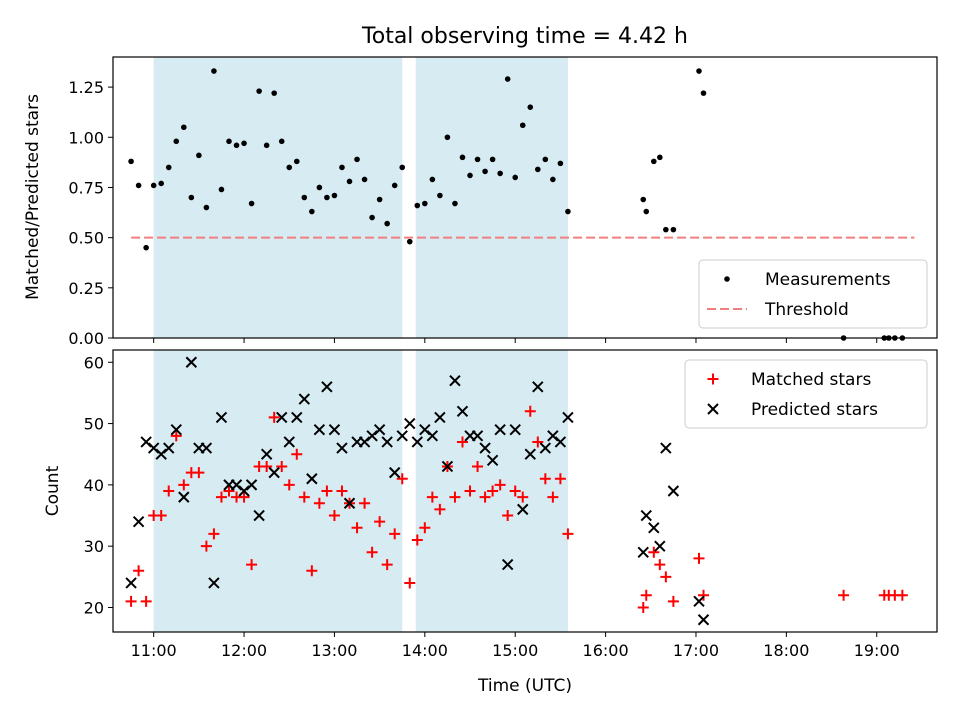 The width and height of the screenshot is (960, 720). I want to click on top-legend-label: Measurements, so click(828, 280).